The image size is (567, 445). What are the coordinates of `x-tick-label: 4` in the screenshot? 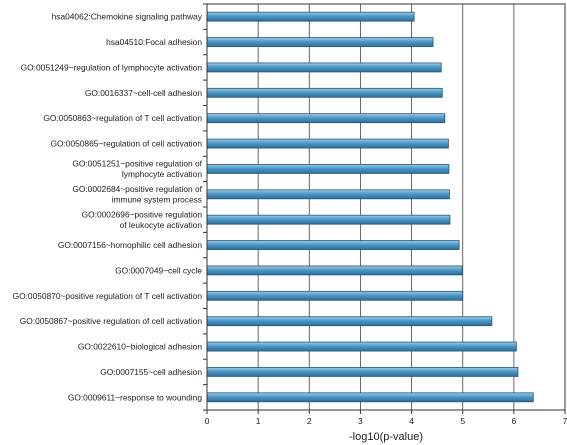 It's located at (411, 421).